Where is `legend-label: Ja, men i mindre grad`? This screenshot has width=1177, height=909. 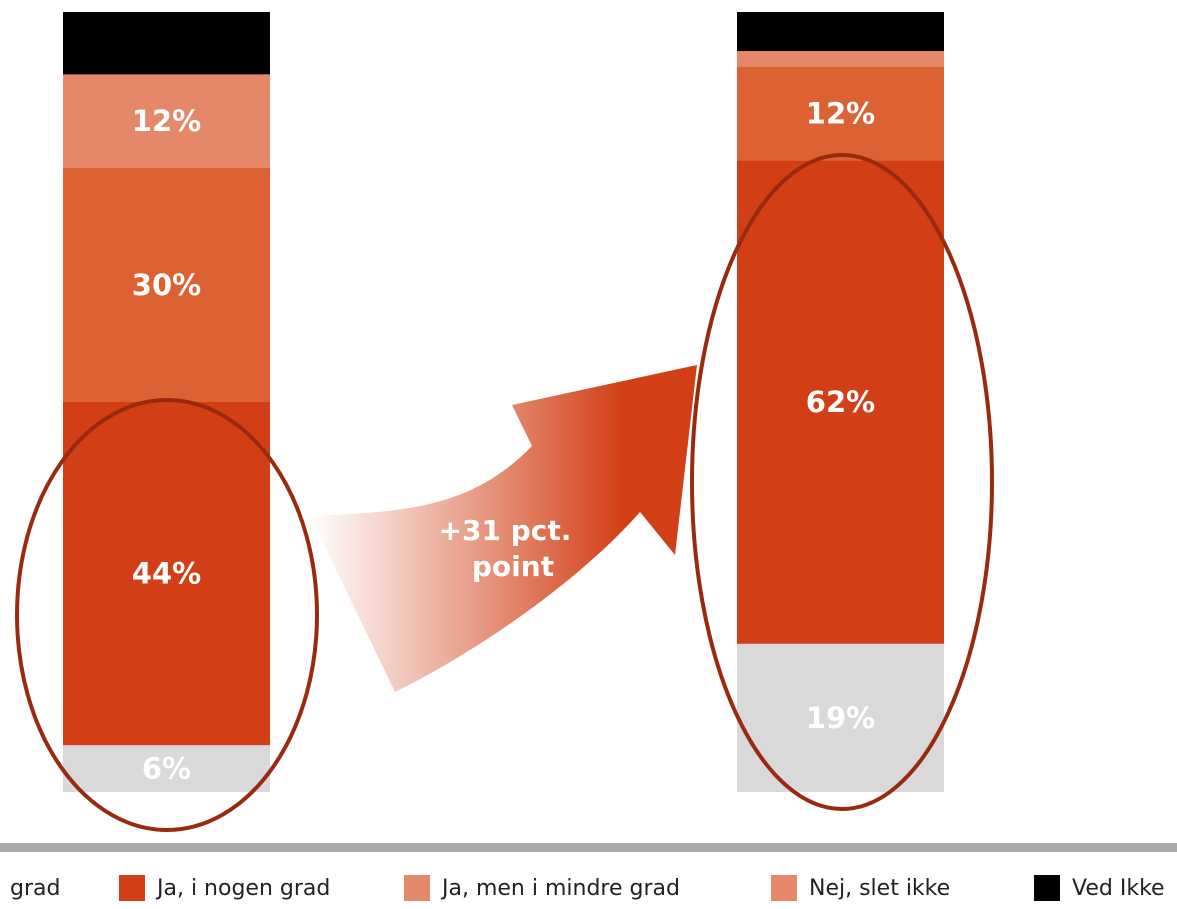
legend-label: Ja, men i mindre grad is located at coordinates (561, 888).